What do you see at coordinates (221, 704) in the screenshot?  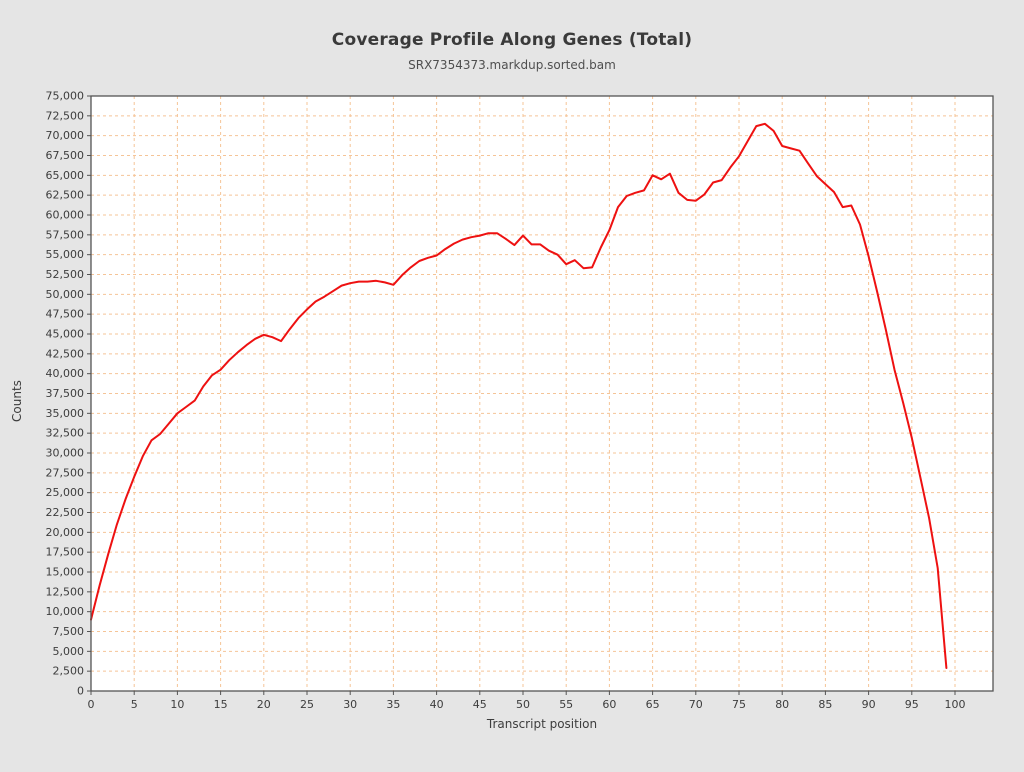 I see `x-tick-label: 15` at bounding box center [221, 704].